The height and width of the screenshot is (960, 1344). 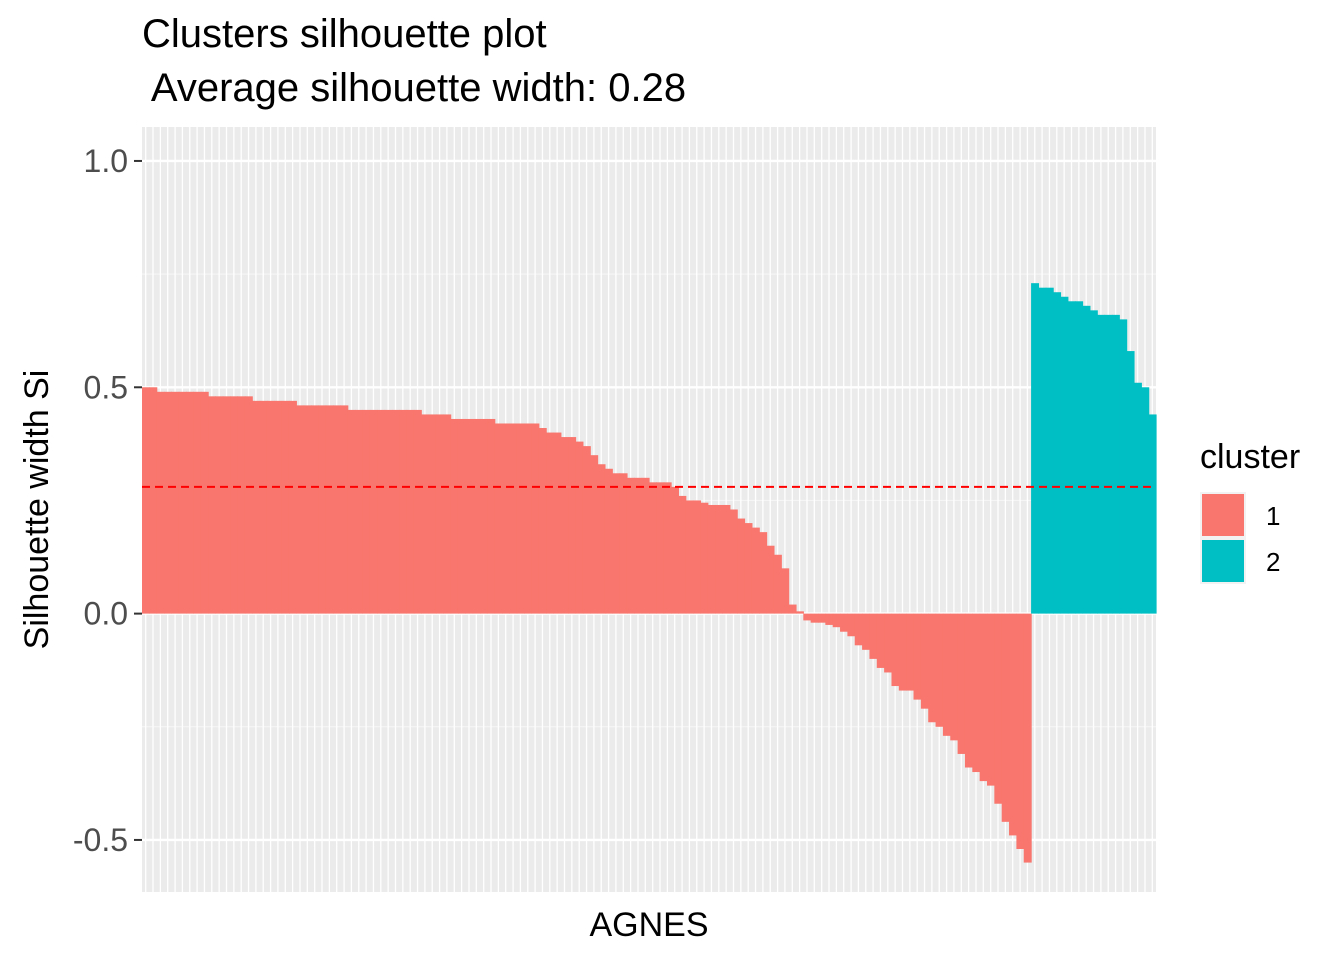 I want to click on y-tick-label: 1.0, so click(x=106, y=161).